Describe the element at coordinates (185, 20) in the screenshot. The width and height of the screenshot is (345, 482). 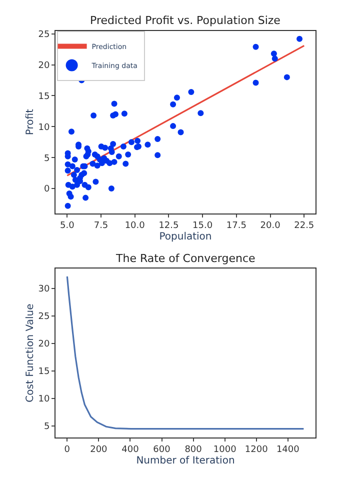
I see `chart-title: Predicted Profit vs. Population Size` at that location.